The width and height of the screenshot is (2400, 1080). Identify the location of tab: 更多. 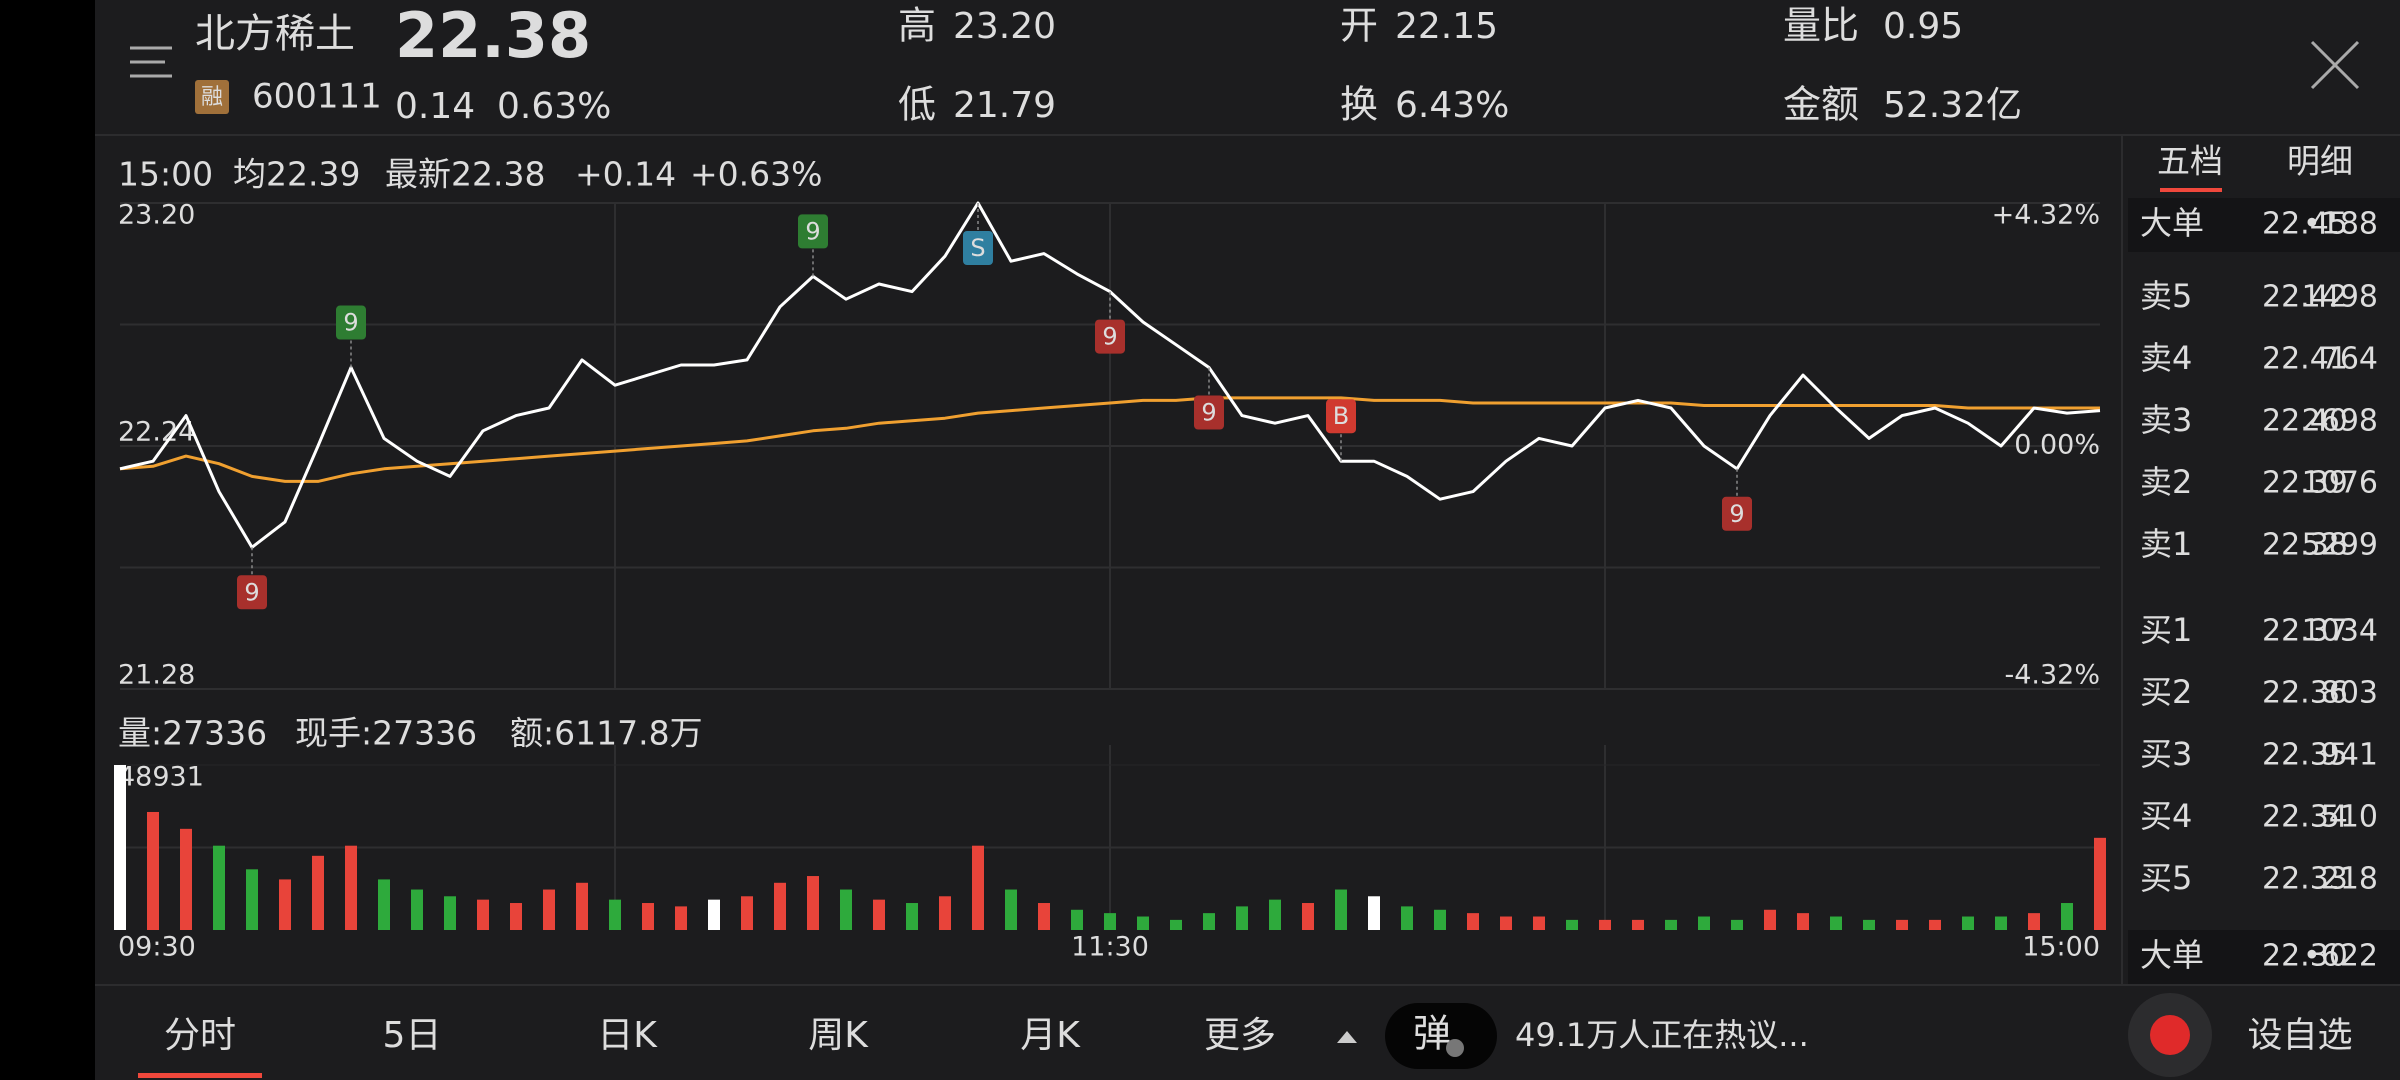
(1240, 1035).